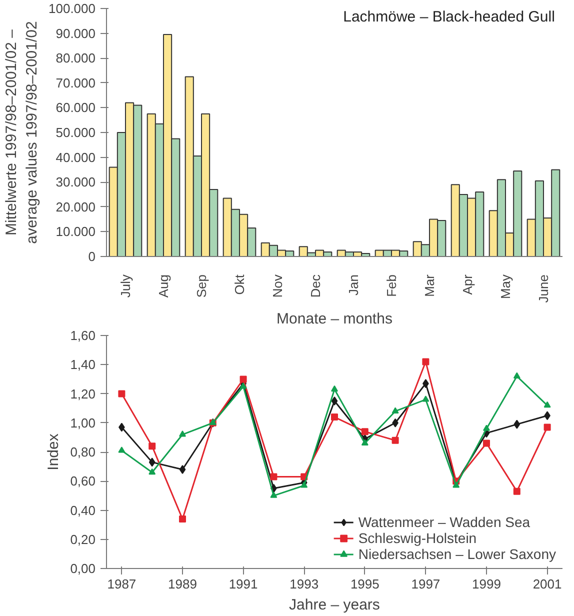 The image size is (574, 616). What do you see at coordinates (72, 8) in the screenshot?
I see `y-tick-label: 100.000` at bounding box center [72, 8].